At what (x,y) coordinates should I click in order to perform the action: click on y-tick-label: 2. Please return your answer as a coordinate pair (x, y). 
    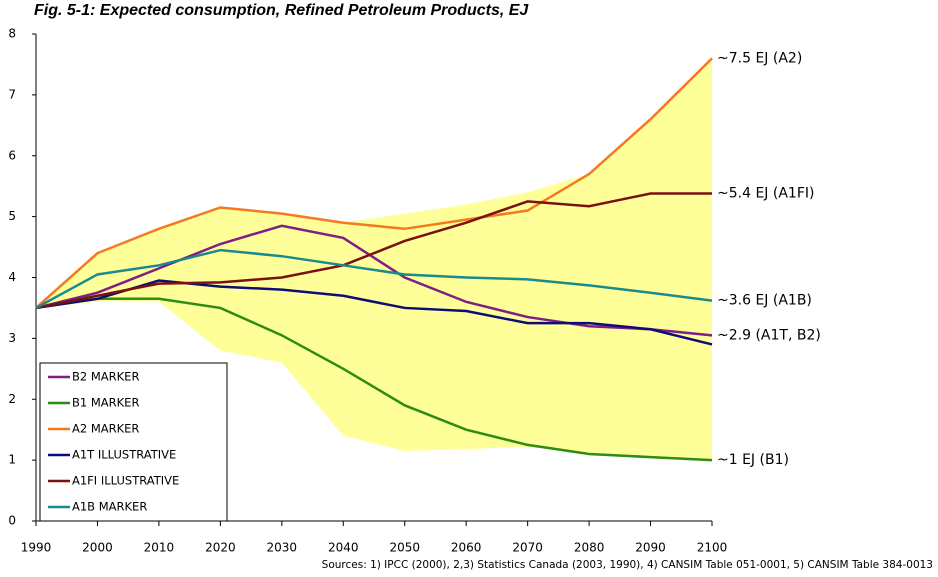
    Looking at the image, I should click on (12, 399).